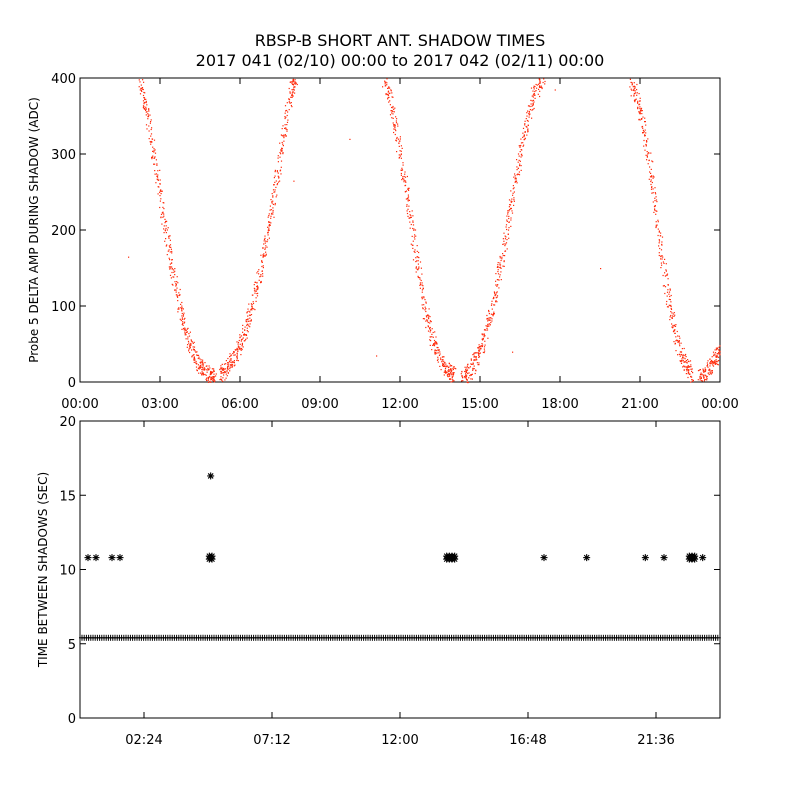 The image size is (800, 800). I want to click on x-tick-label: 06:00, so click(239, 404).